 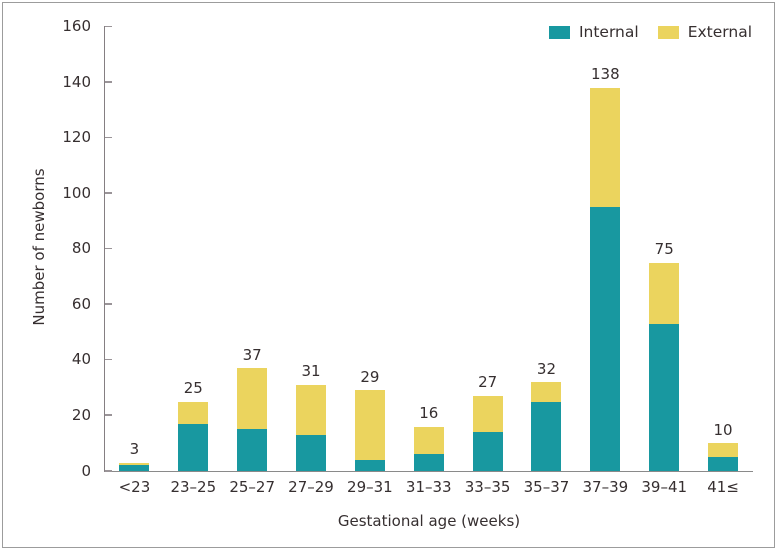 I want to click on legend-item-internal: Internal, so click(x=593, y=32).